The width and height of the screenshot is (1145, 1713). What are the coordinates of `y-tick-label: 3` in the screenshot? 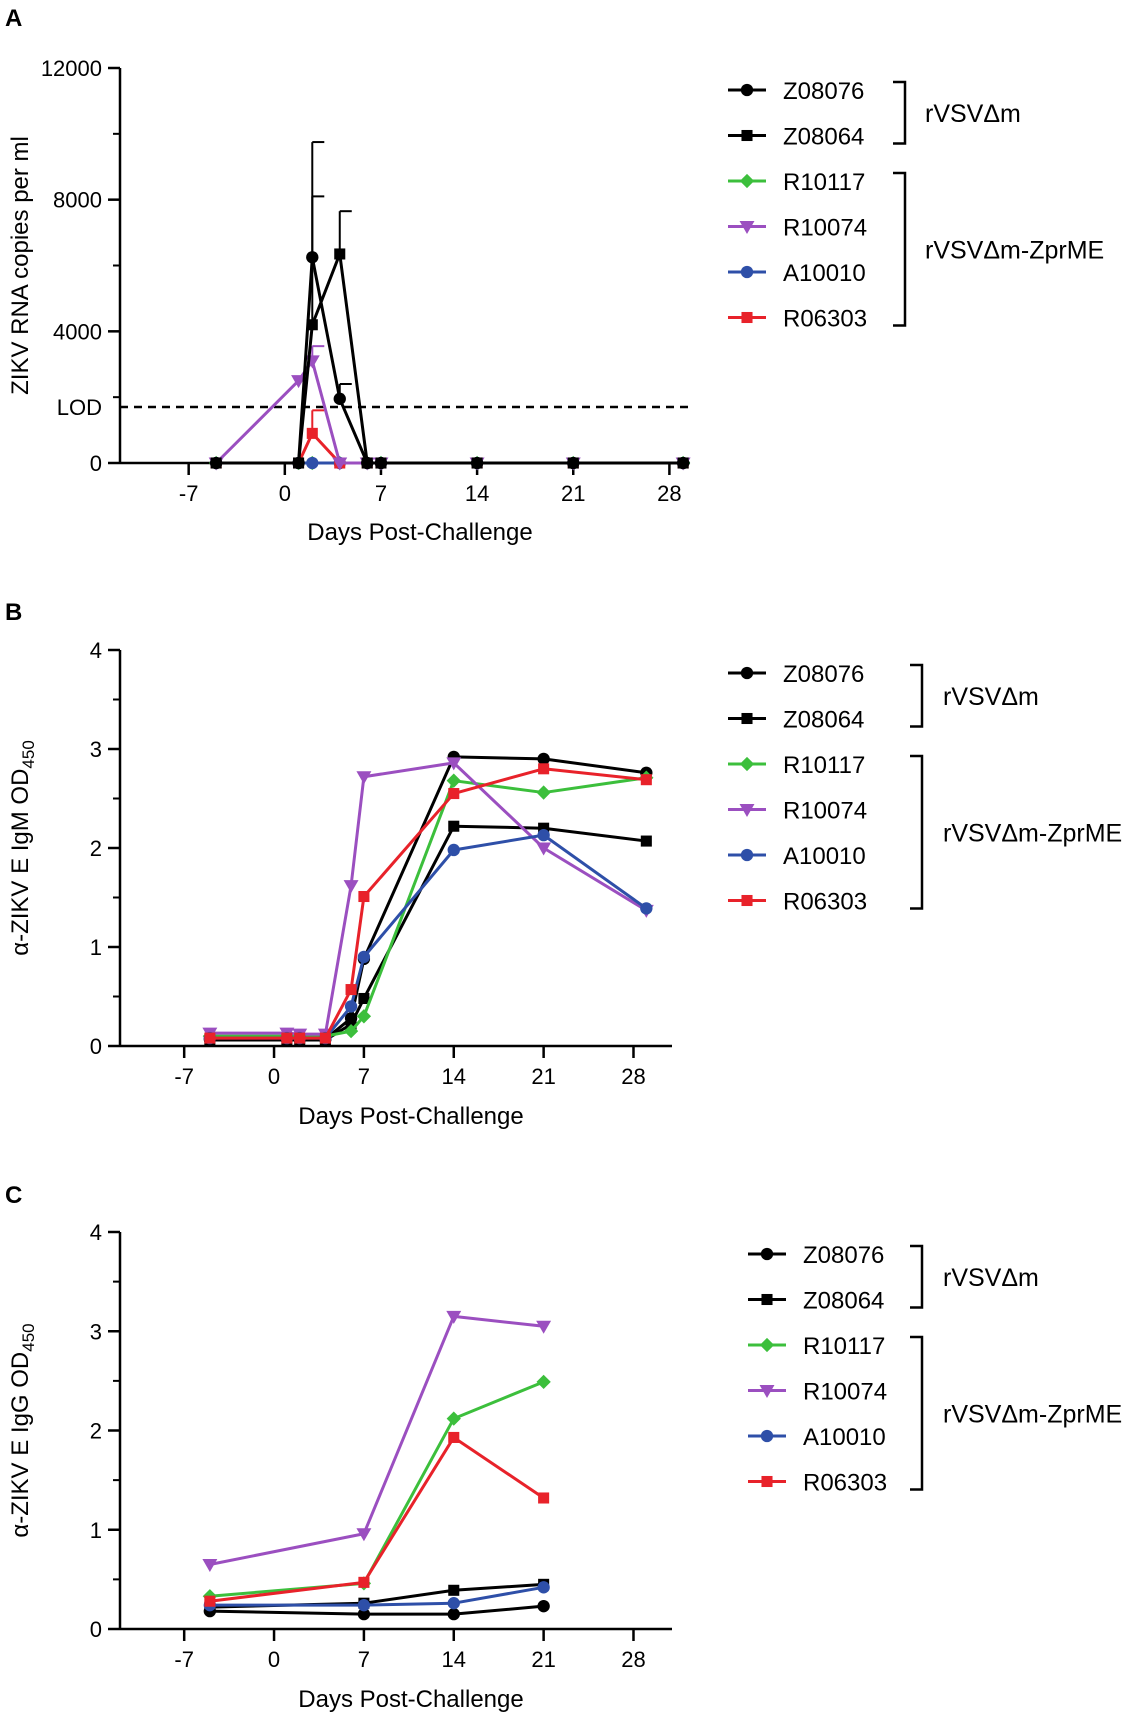 It's located at (96, 749).